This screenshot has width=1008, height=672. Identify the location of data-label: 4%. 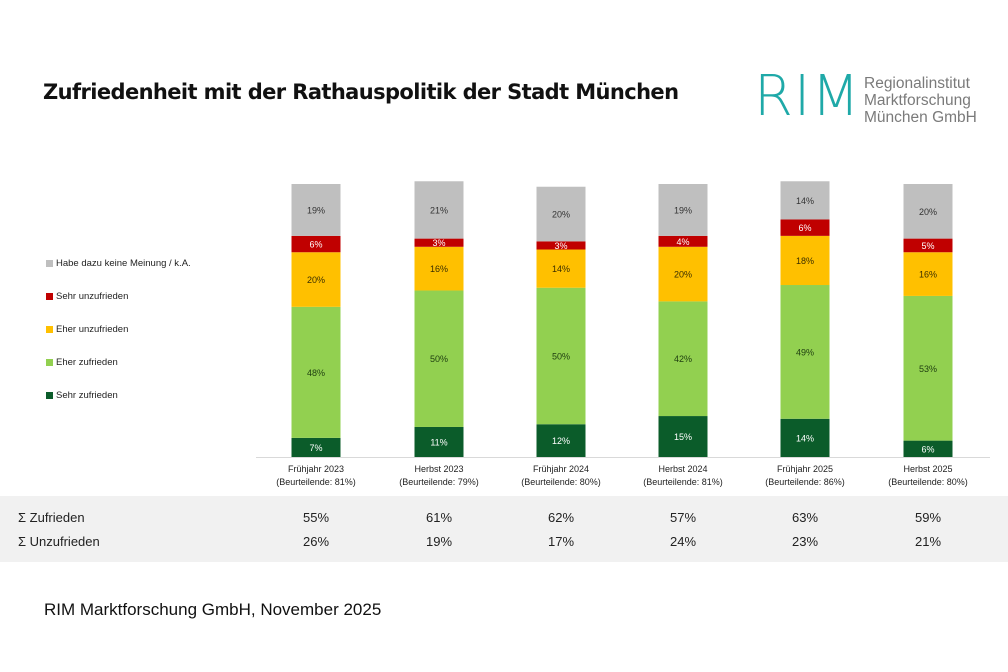
(682, 242).